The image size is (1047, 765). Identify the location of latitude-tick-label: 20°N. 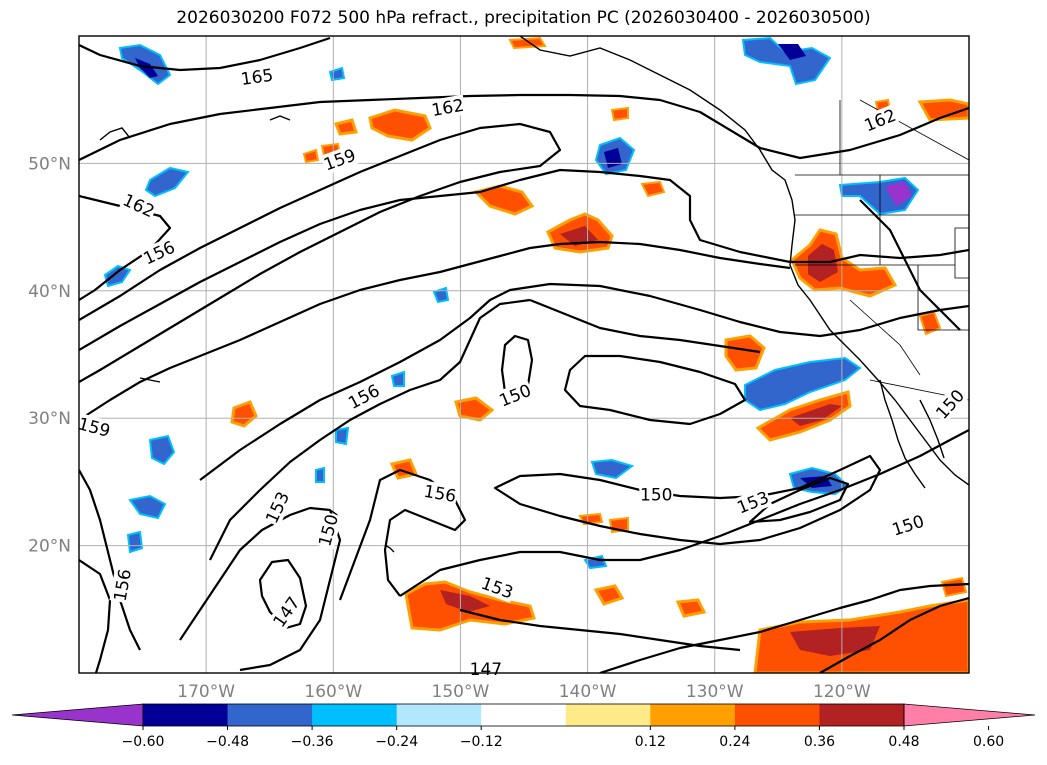
(49, 547).